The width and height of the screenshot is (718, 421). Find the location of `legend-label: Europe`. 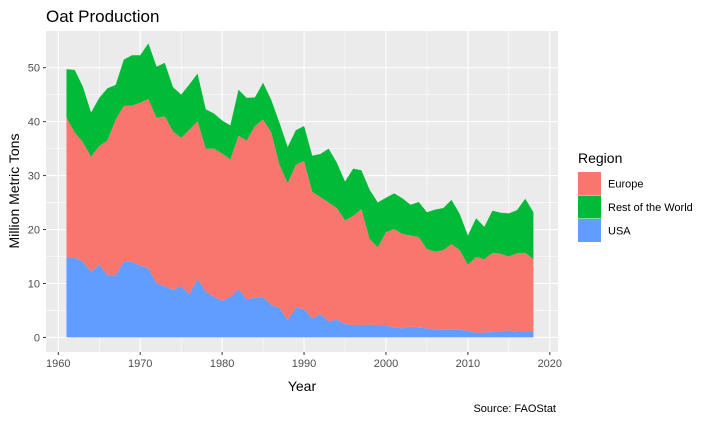

legend-label: Europe is located at coordinates (625, 185).